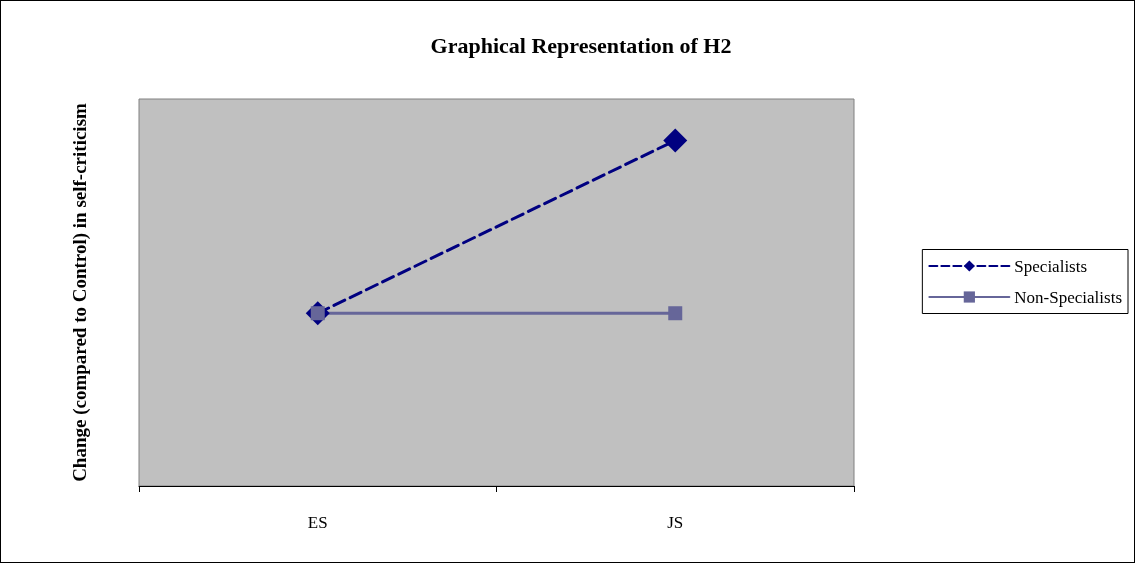 This screenshot has width=1135, height=563. What do you see at coordinates (581, 45) in the screenshot?
I see `chart-title: Graphical Representation of H2` at bounding box center [581, 45].